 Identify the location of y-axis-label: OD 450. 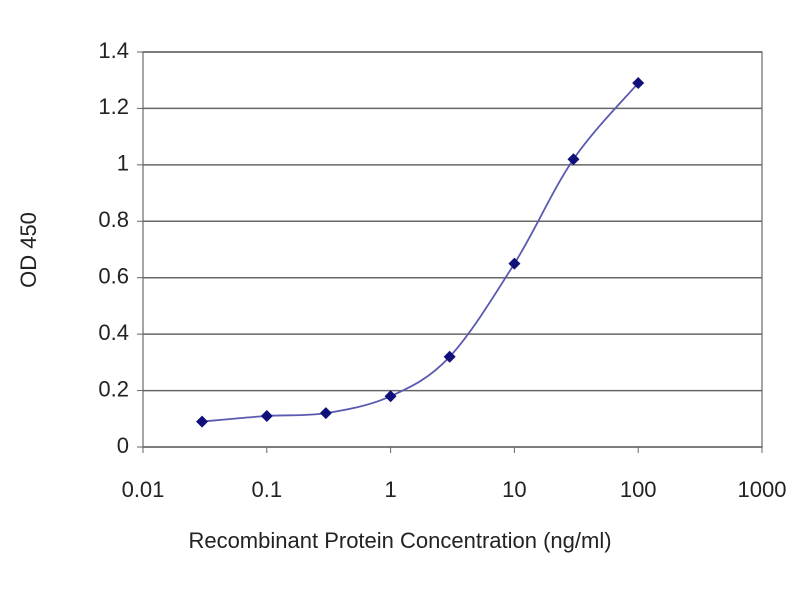
(28, 250).